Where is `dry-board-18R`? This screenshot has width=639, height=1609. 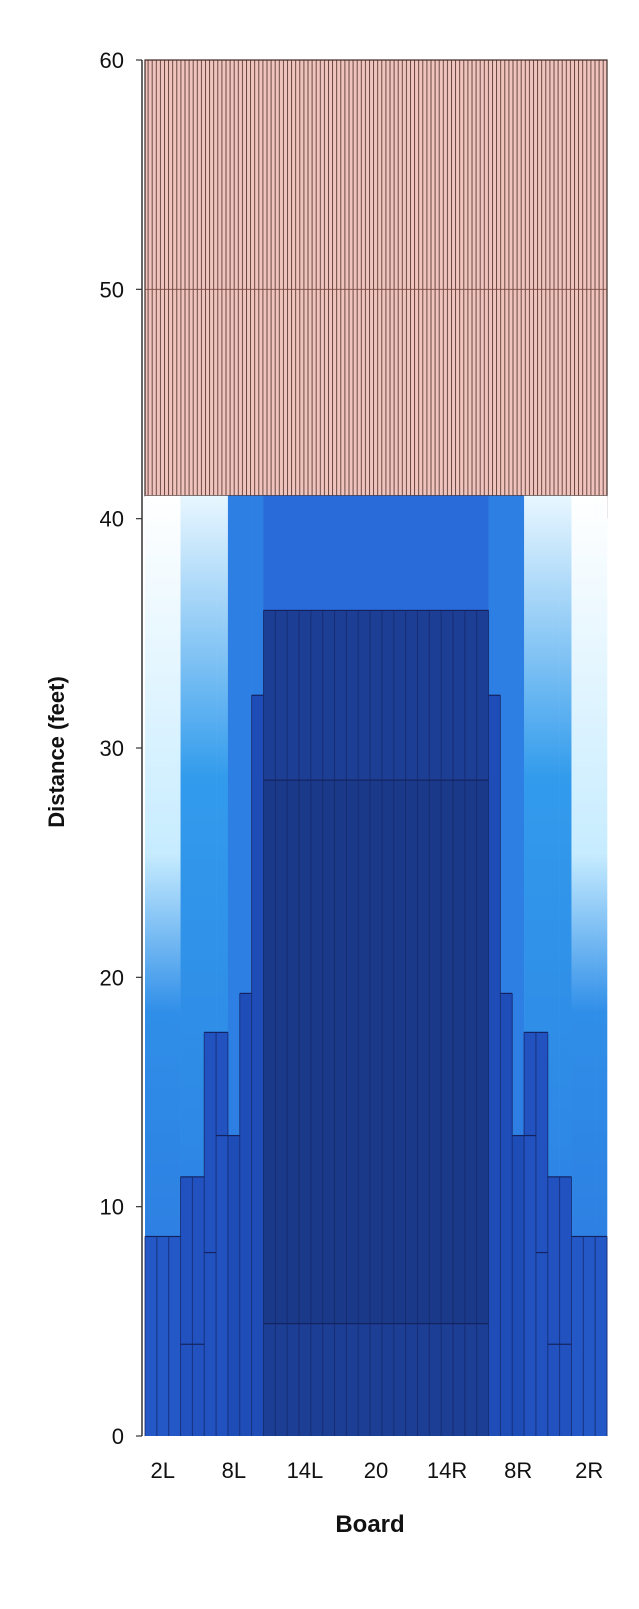 dry-board-18R is located at coordinates (399, 278).